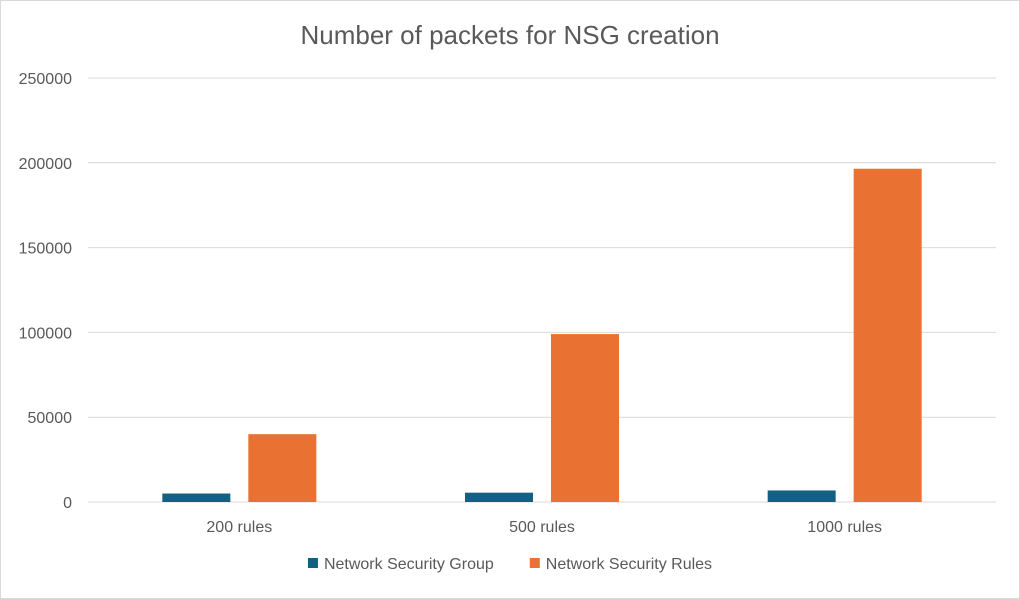 Image resolution: width=1020 pixels, height=599 pixels. I want to click on legend-item-network-security-rules: Network Security Rules, so click(620, 564).